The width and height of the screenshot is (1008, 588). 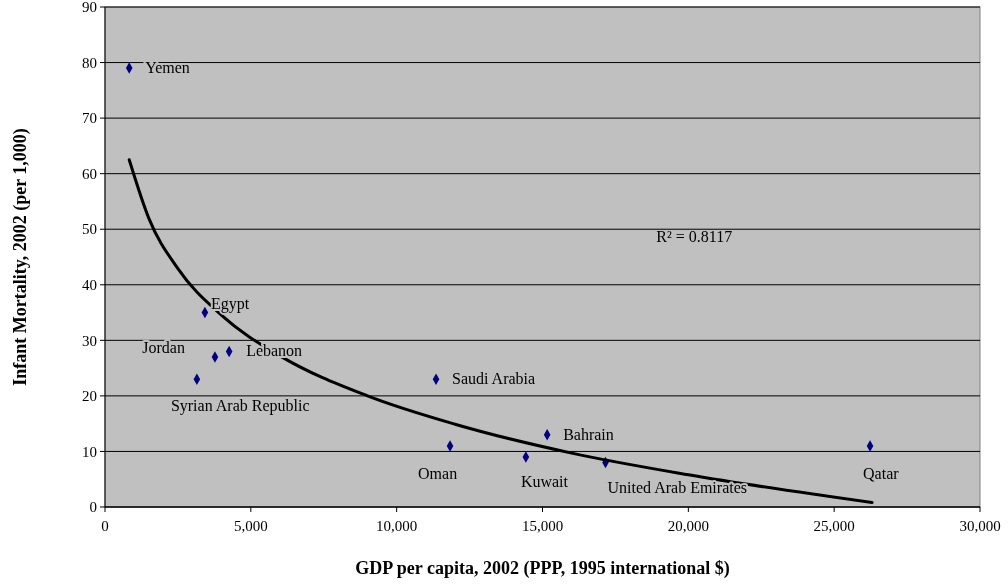 I want to click on x-tick-label: 0, so click(x=105, y=526).